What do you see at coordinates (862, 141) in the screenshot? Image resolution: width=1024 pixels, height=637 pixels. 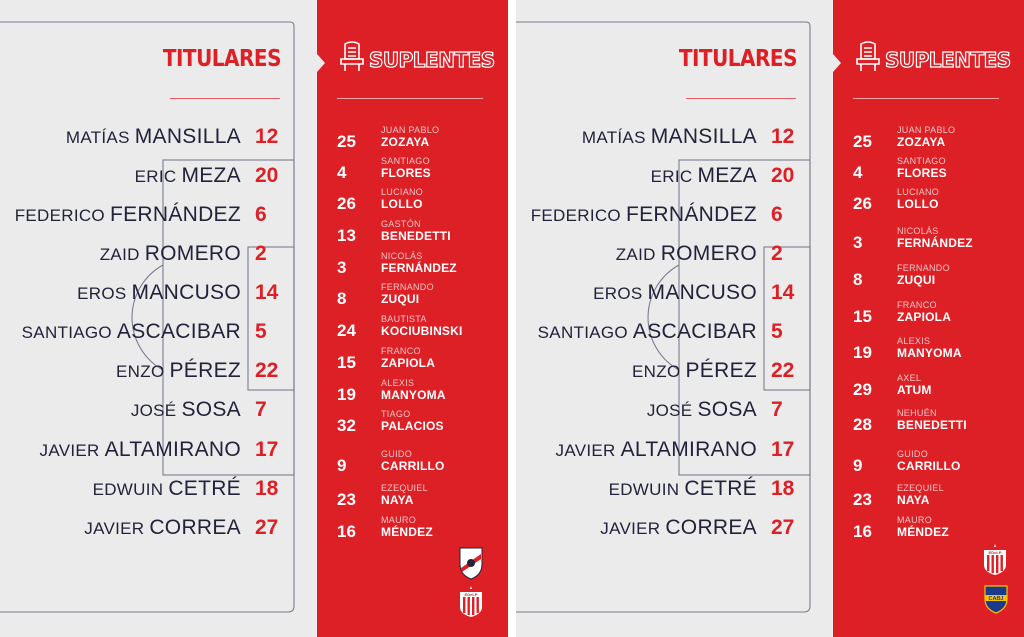 I see `sub-number: 25` at bounding box center [862, 141].